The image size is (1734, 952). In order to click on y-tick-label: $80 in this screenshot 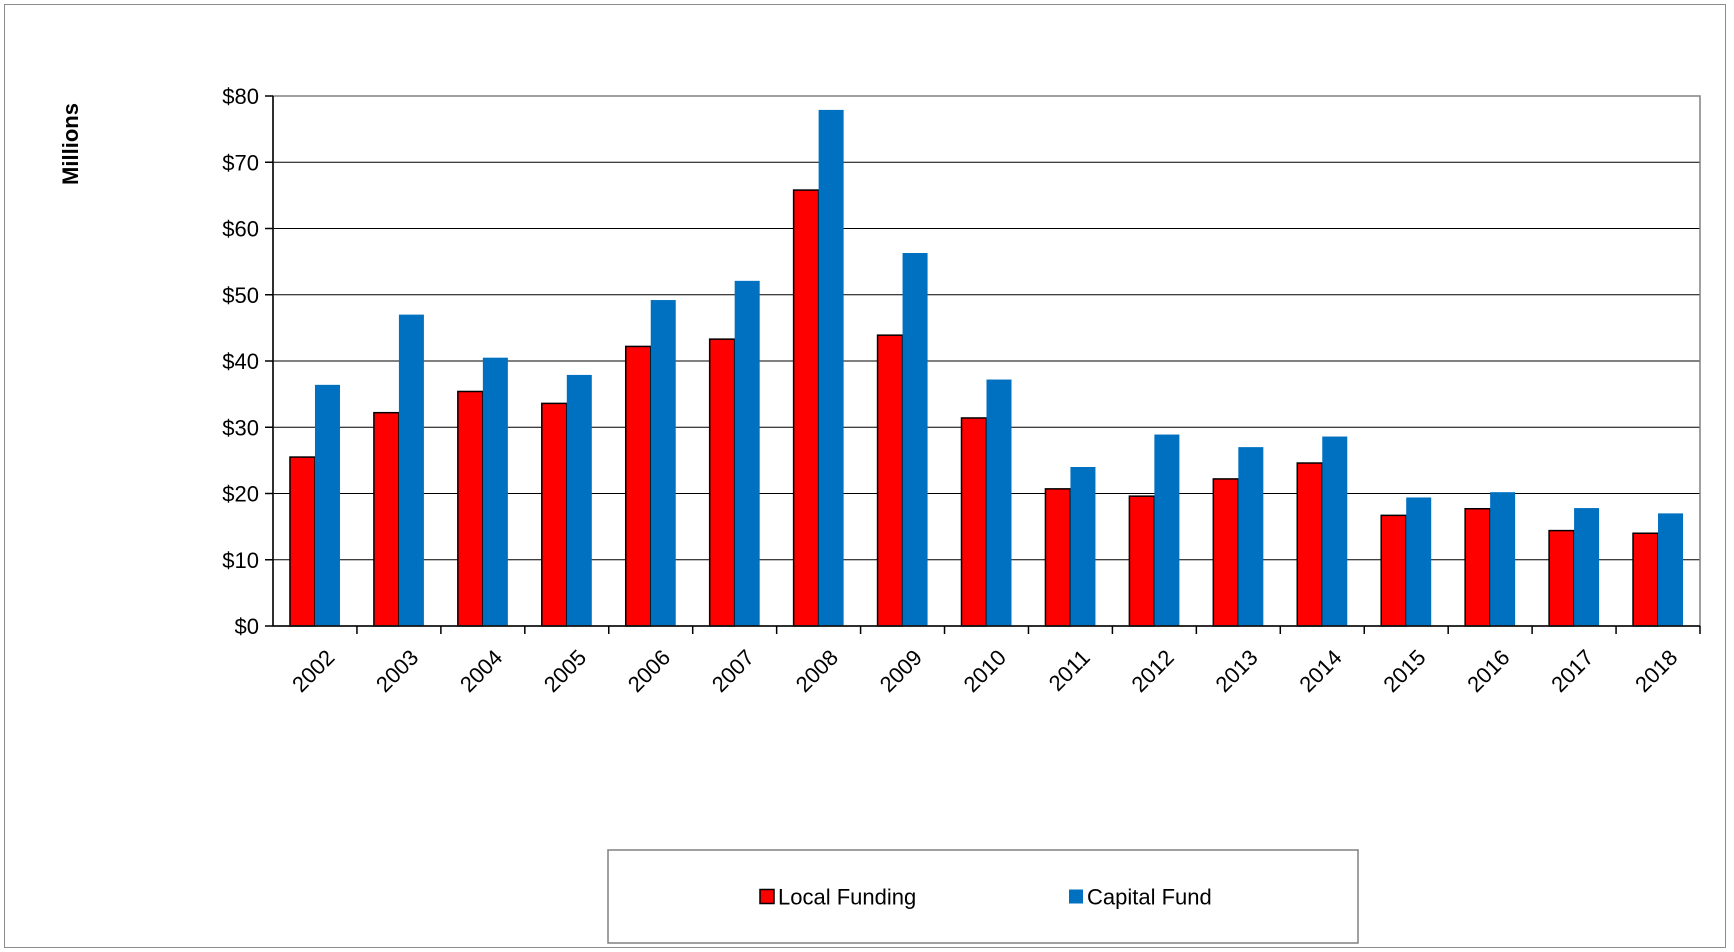, I will do `click(240, 96)`.